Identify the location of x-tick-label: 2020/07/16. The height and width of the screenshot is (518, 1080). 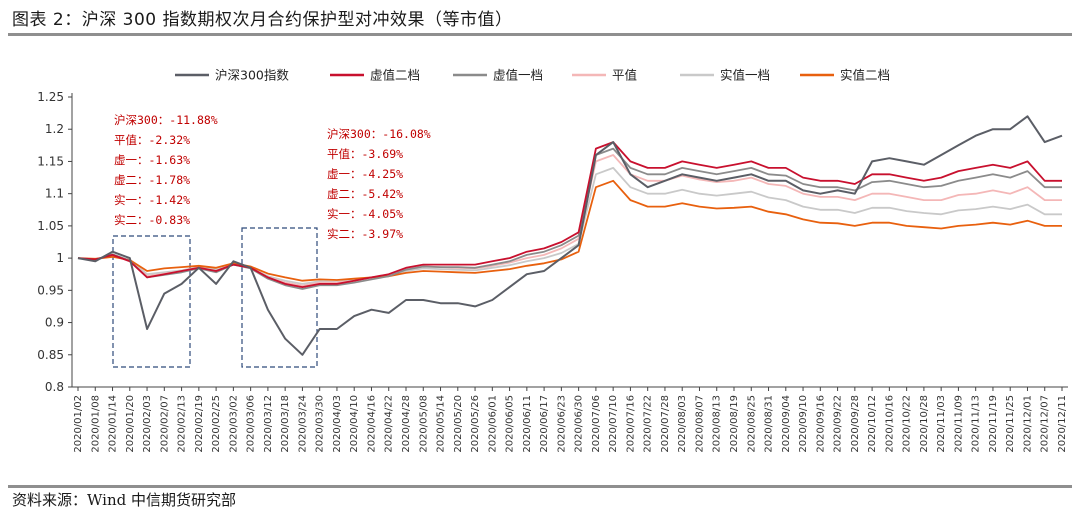
(630, 424).